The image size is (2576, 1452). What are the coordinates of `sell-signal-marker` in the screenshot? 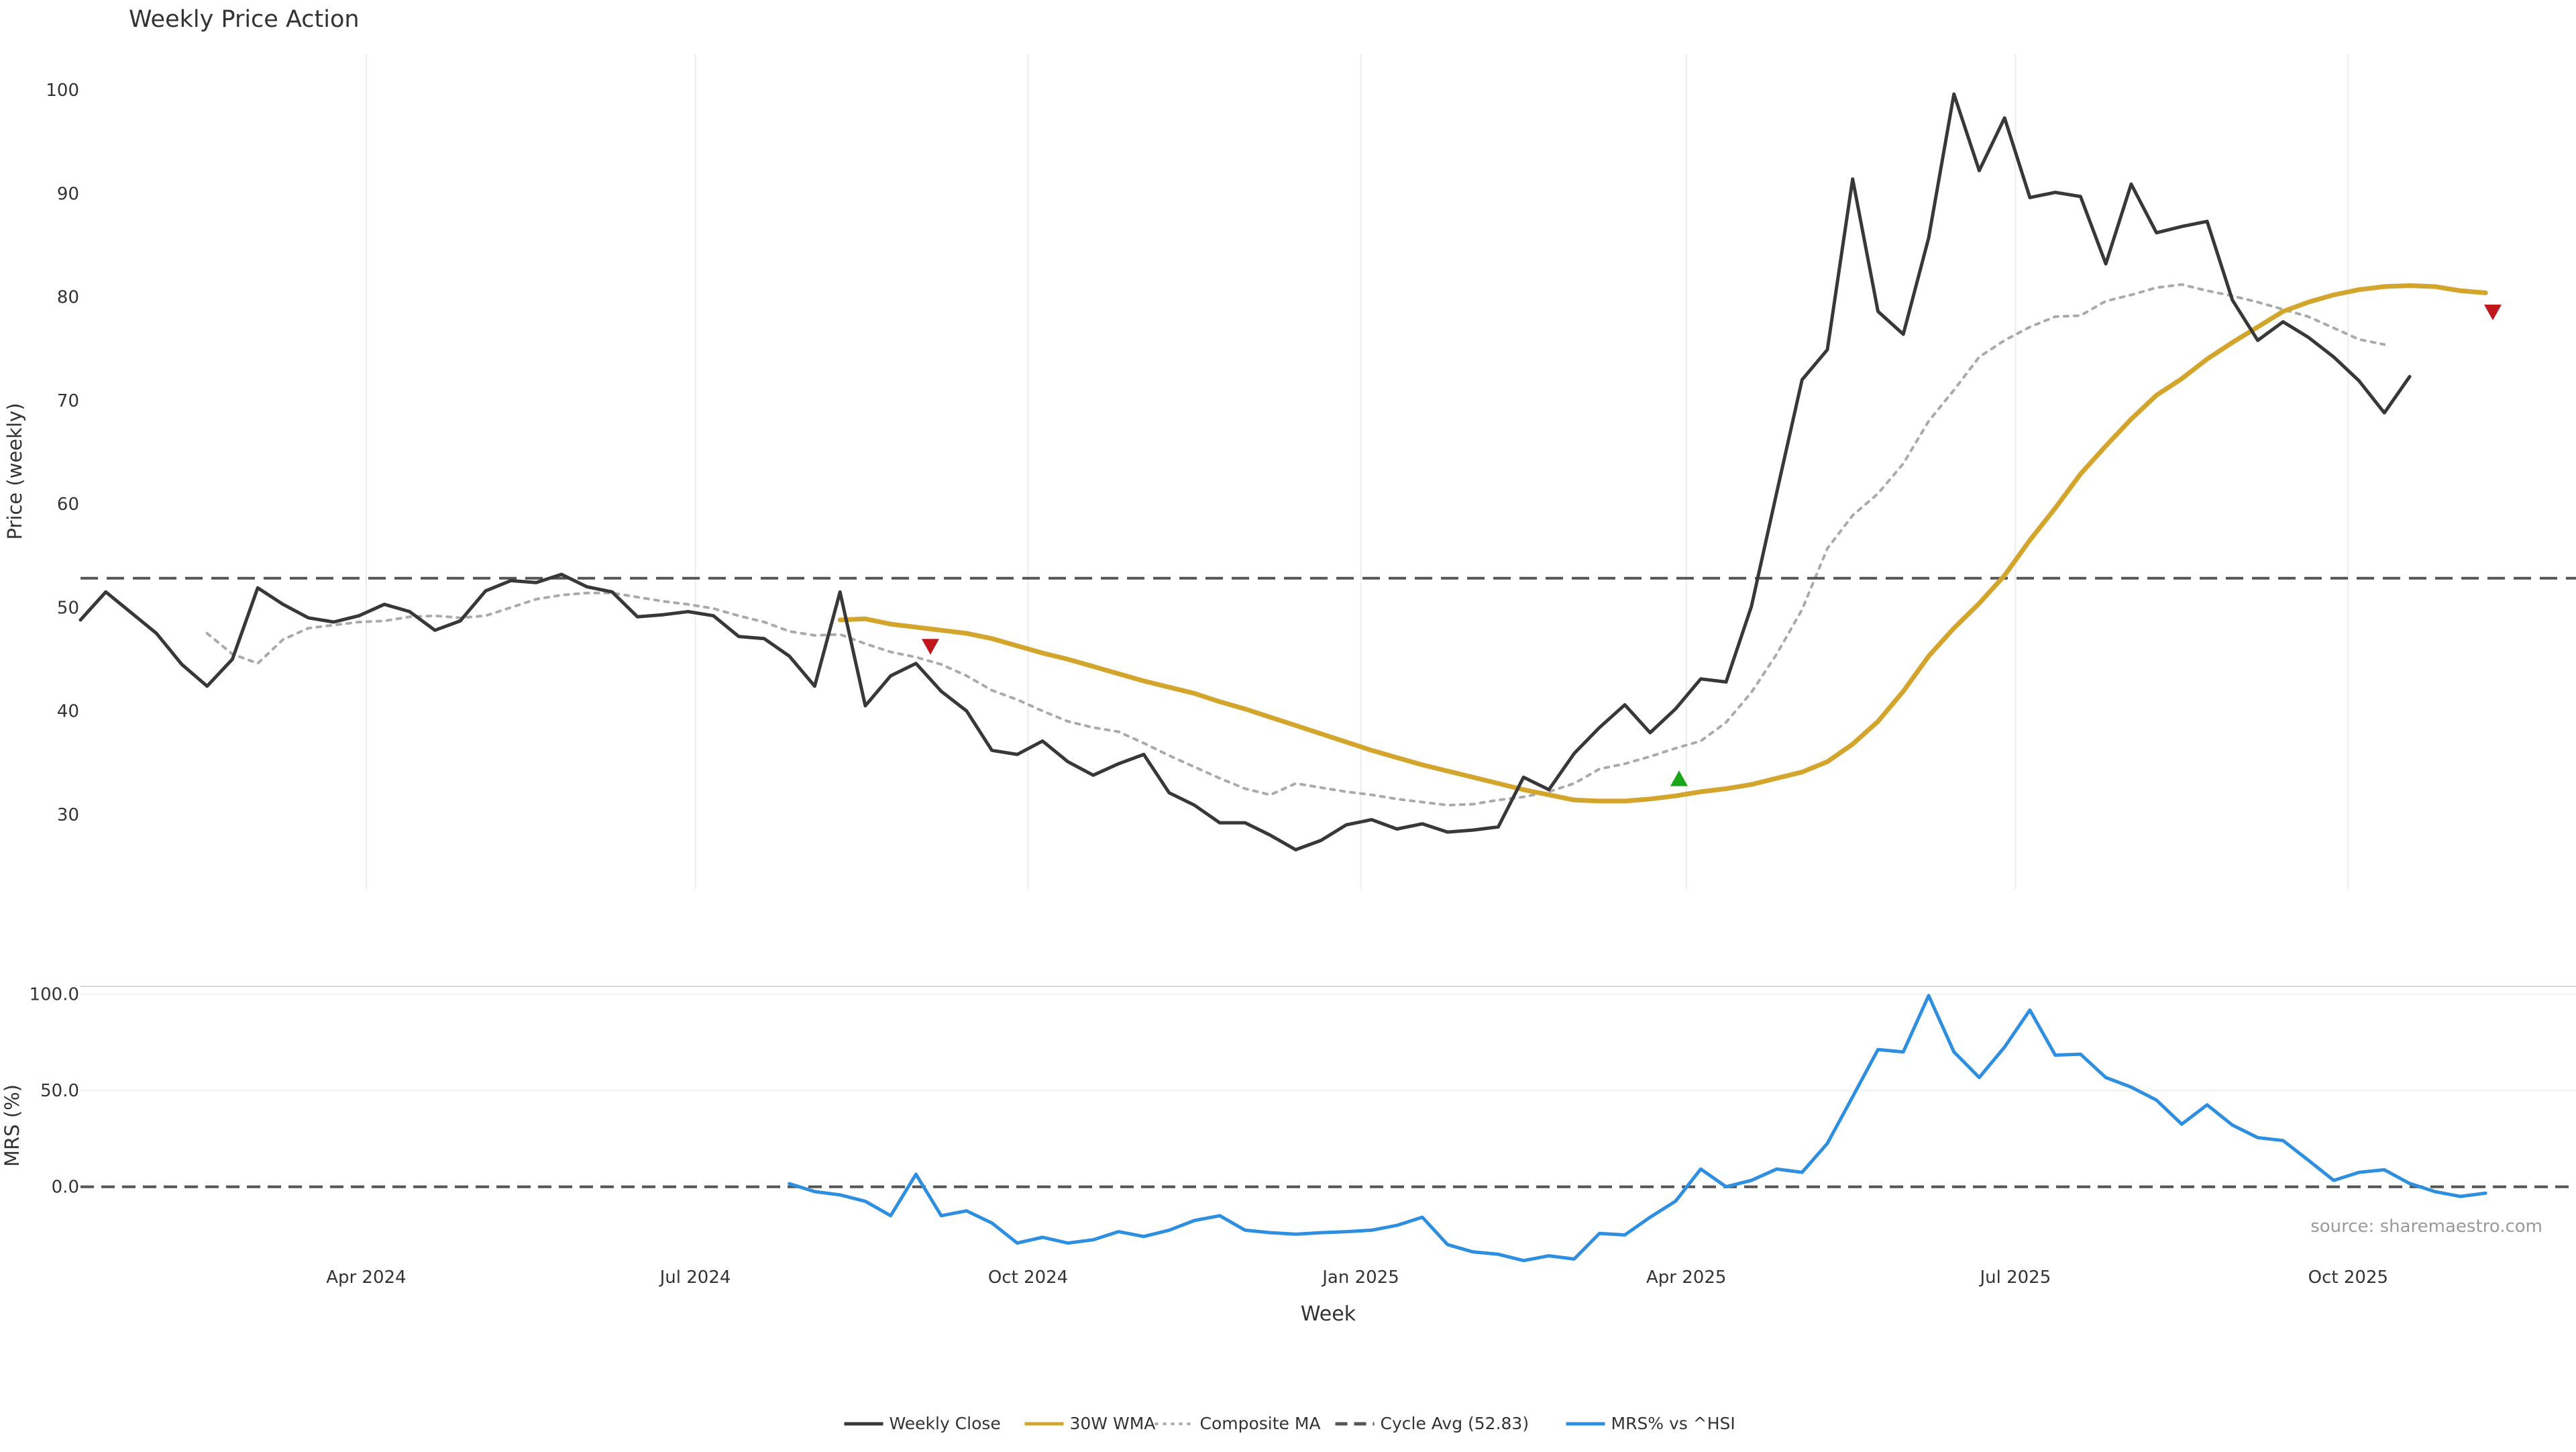 It's located at (930, 647).